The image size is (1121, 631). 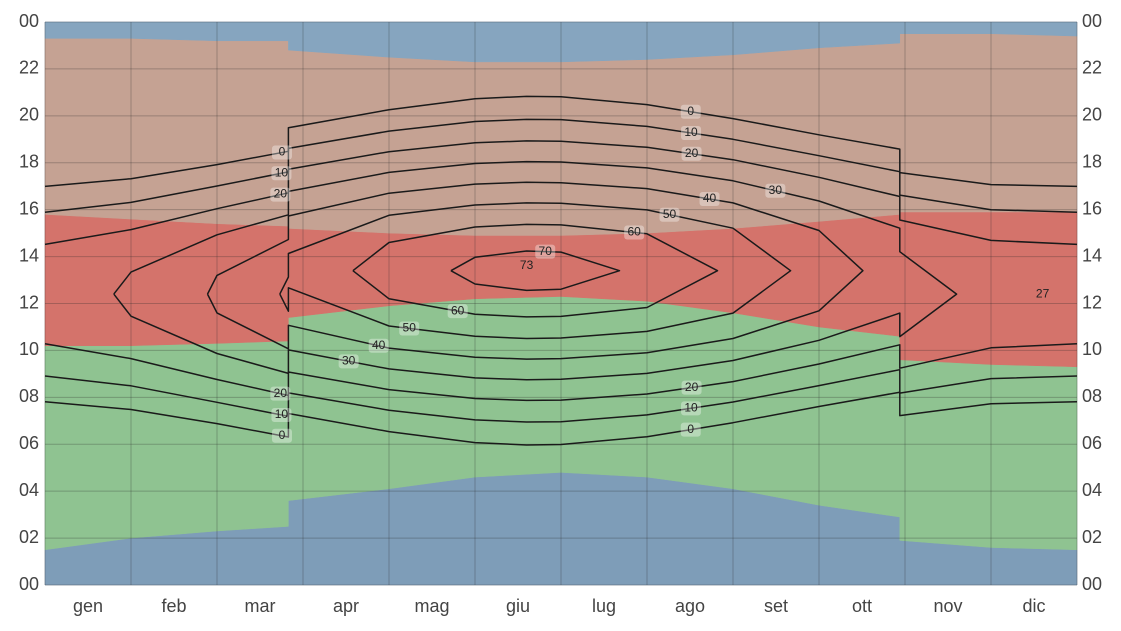 I want to click on y-tick-label: 08, so click(x=29, y=396).